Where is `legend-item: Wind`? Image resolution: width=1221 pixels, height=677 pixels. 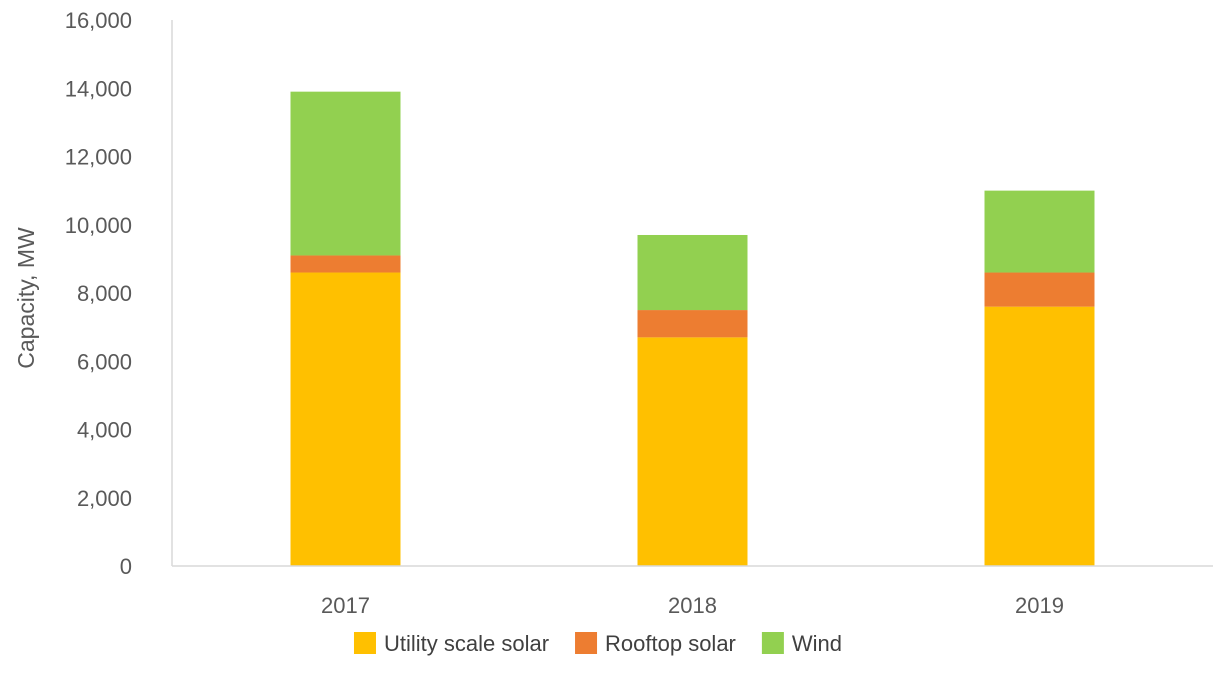 legend-item: Wind is located at coordinates (801, 643).